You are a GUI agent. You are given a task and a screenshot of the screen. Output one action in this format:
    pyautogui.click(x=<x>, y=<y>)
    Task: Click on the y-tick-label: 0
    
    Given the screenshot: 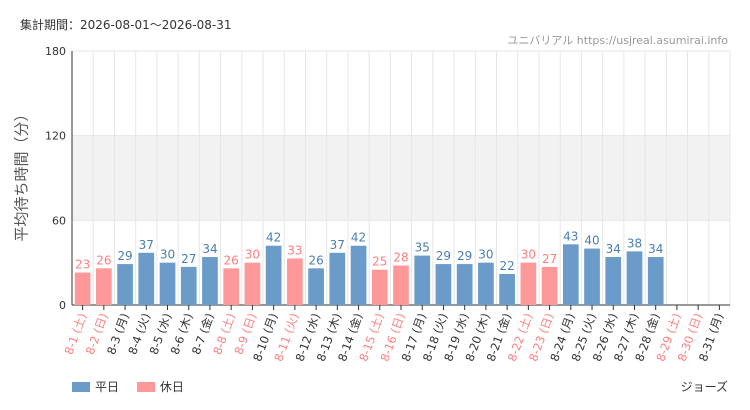 What is the action you would take?
    pyautogui.click(x=62, y=305)
    